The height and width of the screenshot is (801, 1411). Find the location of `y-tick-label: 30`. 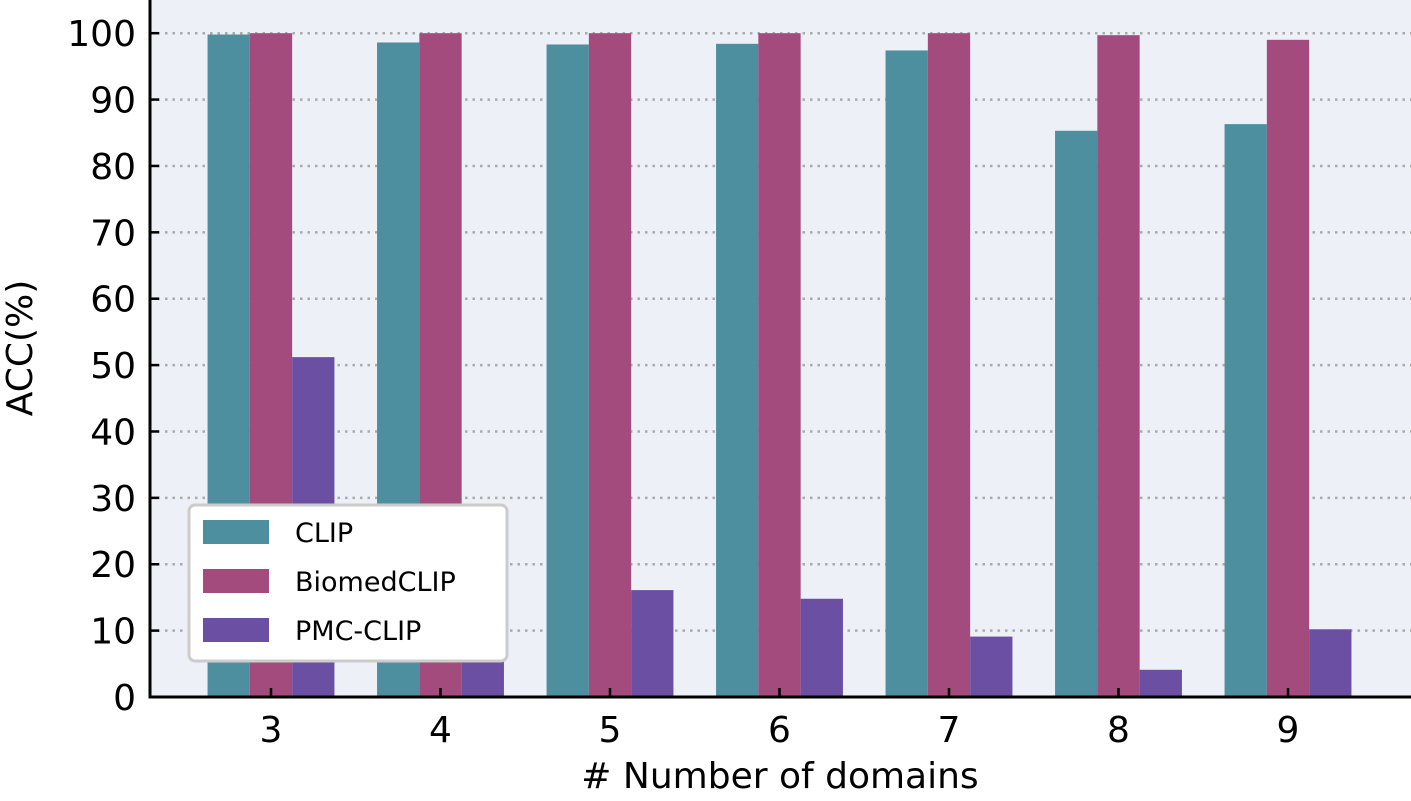

y-tick-label: 30 is located at coordinates (113, 499).